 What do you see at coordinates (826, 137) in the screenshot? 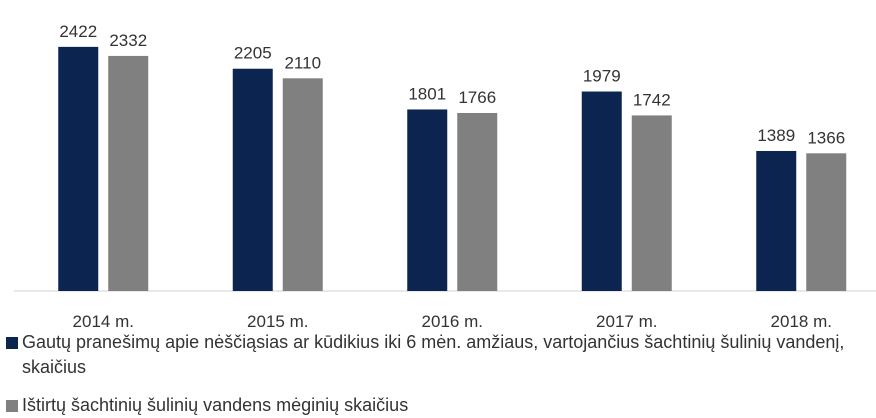
I see `data-label: 1366` at bounding box center [826, 137].